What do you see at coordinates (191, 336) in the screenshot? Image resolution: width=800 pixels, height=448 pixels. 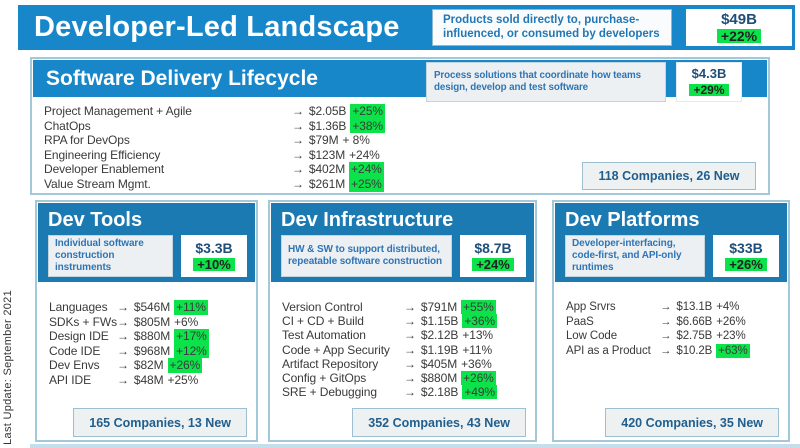 I see `item-growth: +17%` at bounding box center [191, 336].